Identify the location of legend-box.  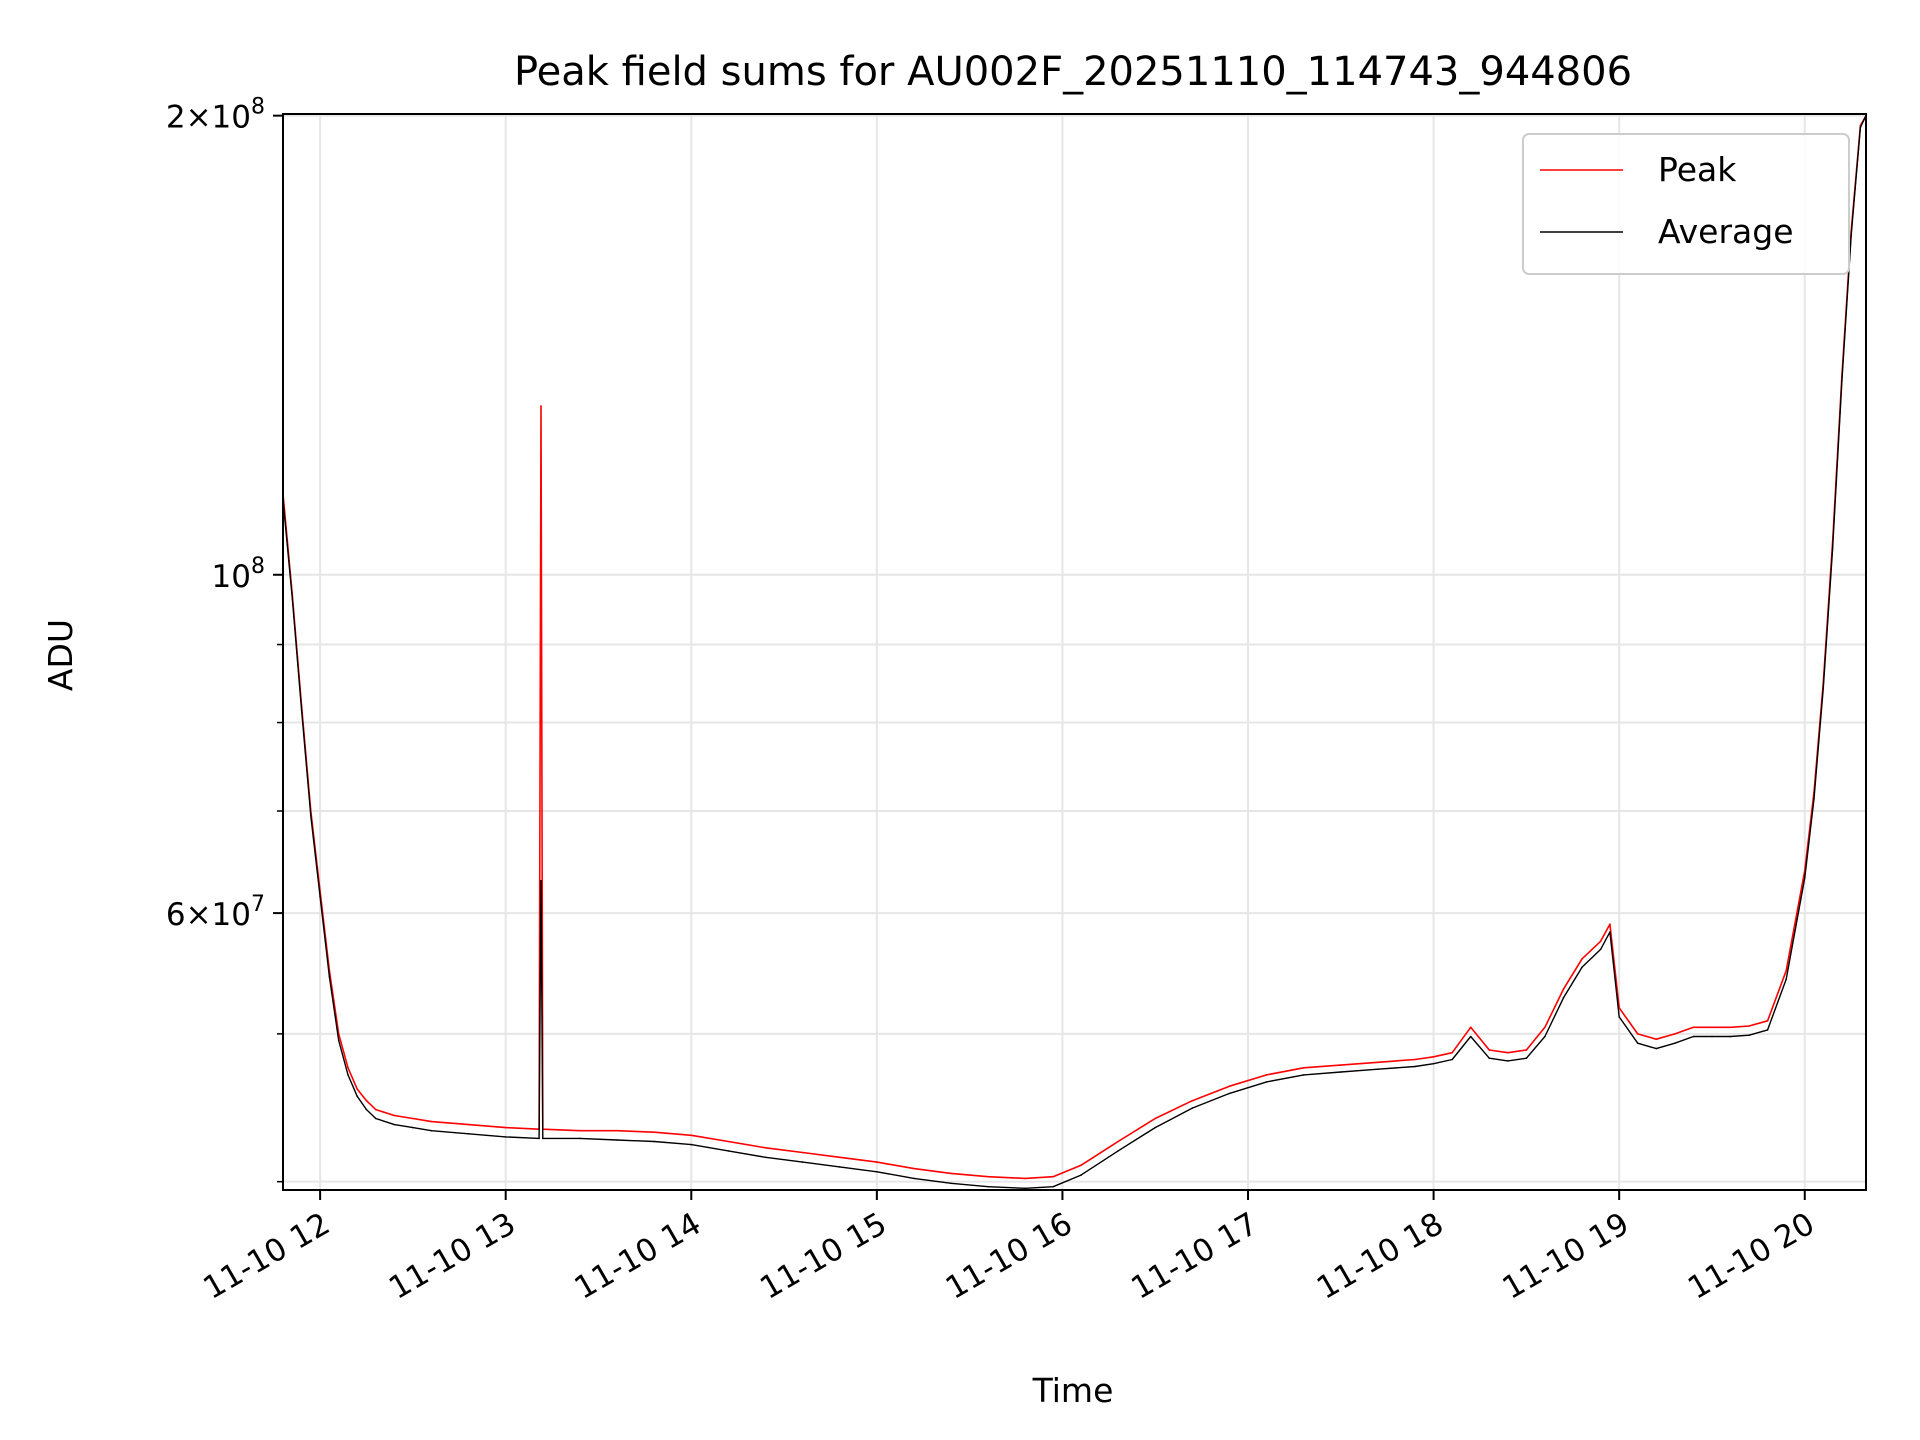
(1686, 204).